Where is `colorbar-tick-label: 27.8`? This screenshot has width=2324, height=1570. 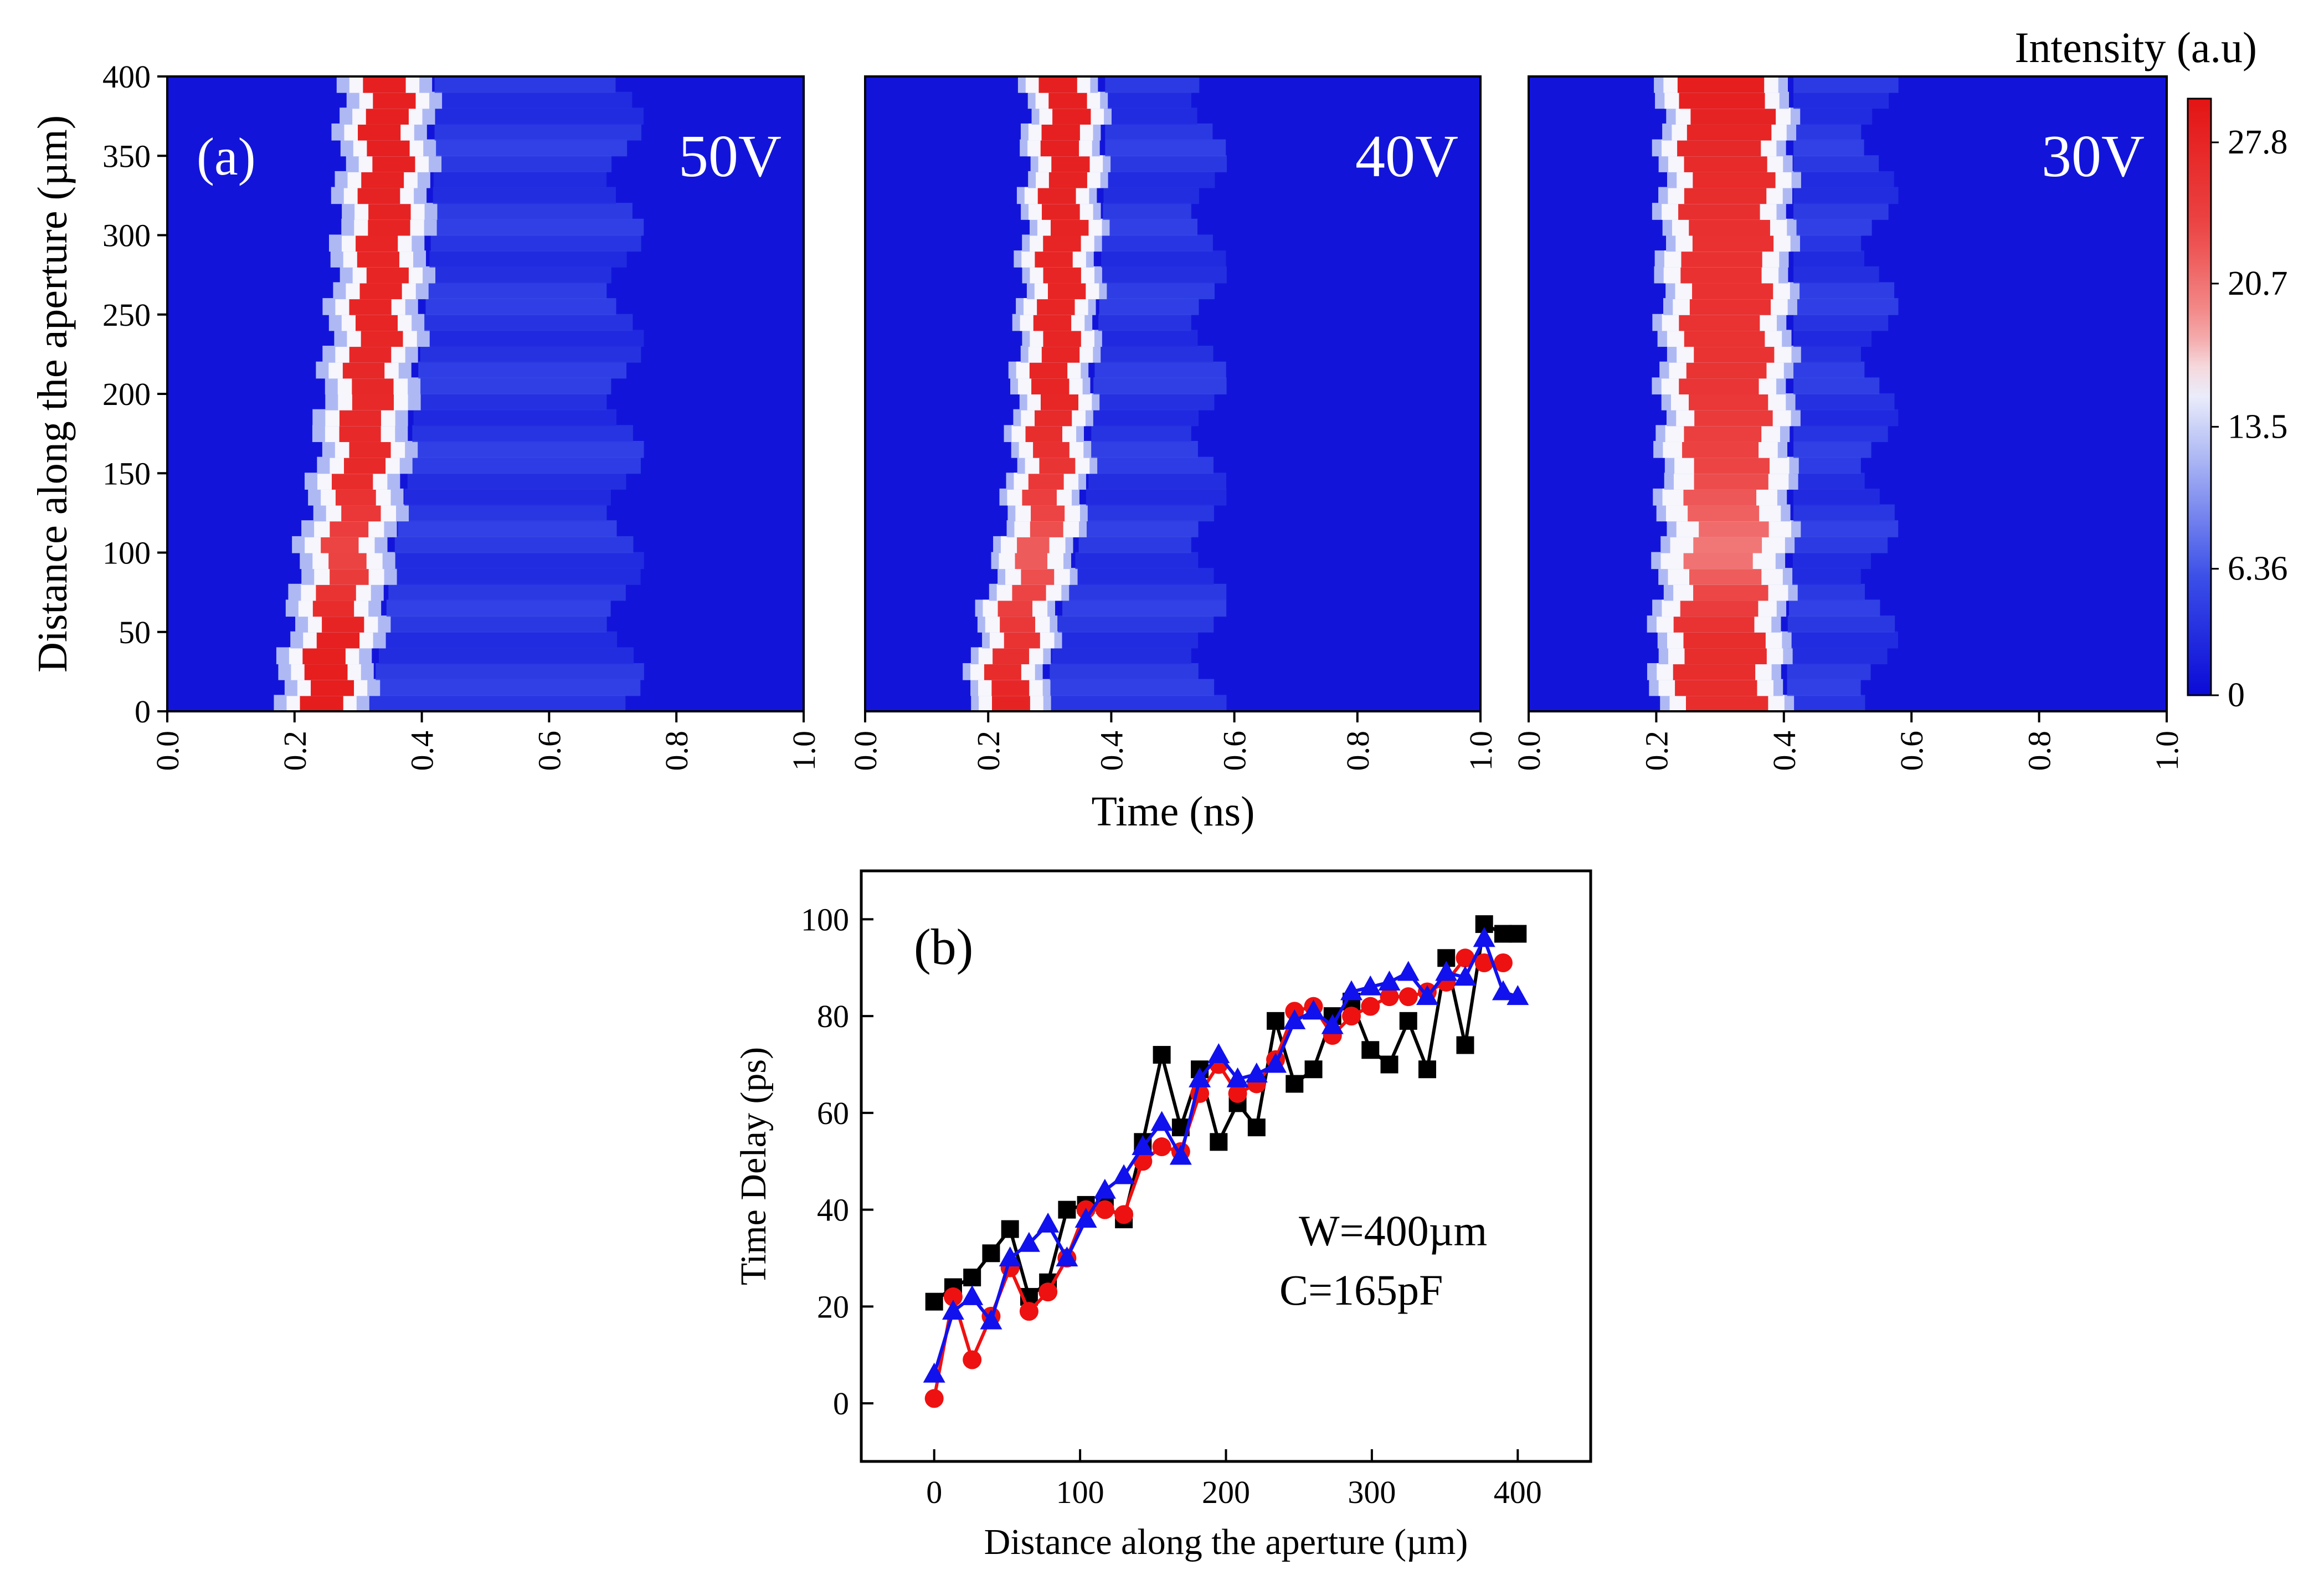 colorbar-tick-label: 27.8 is located at coordinates (2258, 142).